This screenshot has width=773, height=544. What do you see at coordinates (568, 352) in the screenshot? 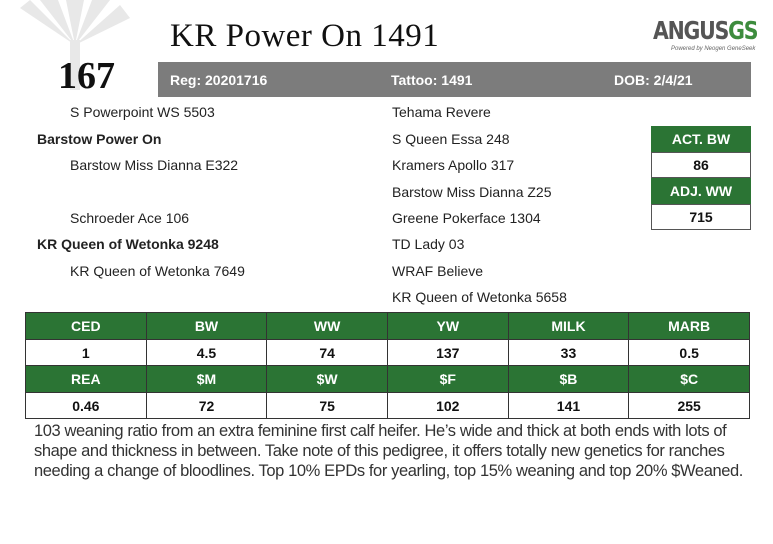
I see `epd-value-milk: 33` at bounding box center [568, 352].